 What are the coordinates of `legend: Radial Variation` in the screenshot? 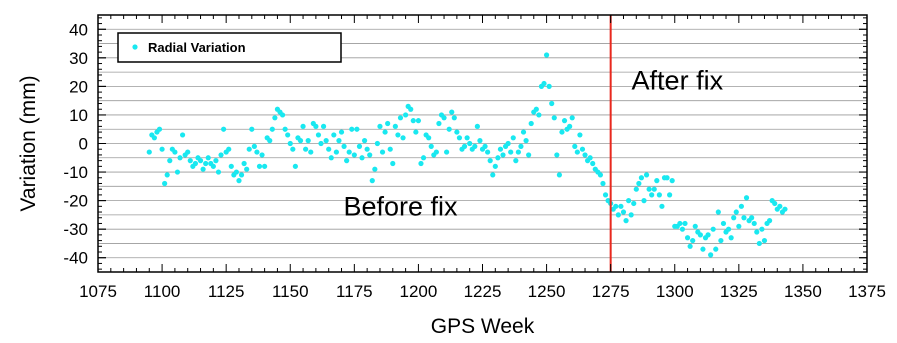 It's located at (229, 47).